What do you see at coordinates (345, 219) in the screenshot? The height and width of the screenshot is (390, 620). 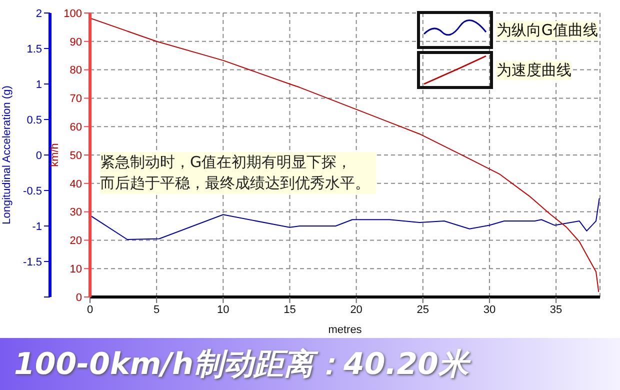 I see `line-series` at bounding box center [345, 219].